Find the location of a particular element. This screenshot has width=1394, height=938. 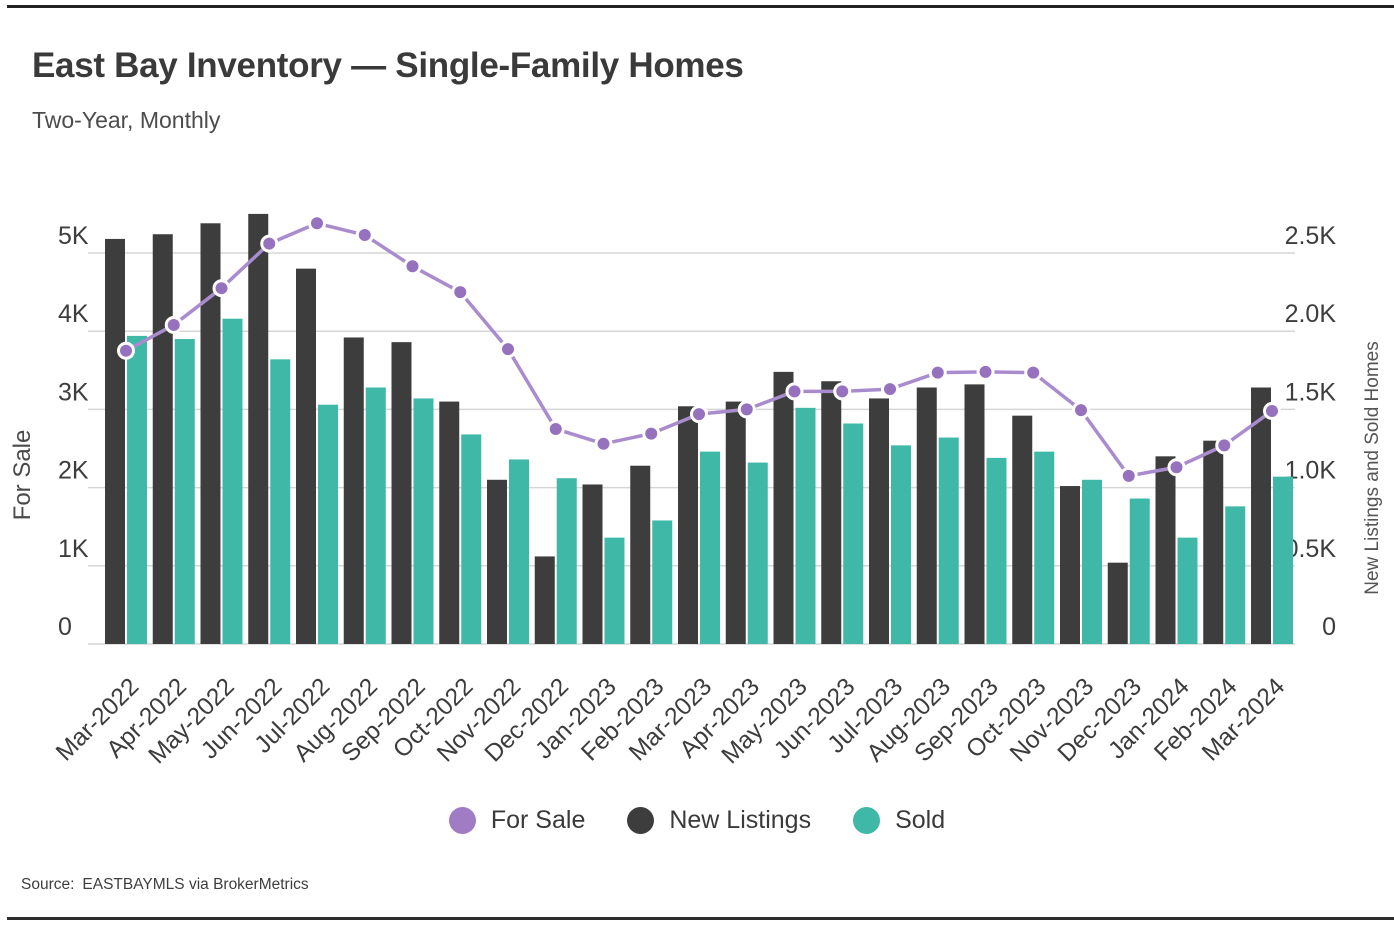

source-text: EASTBAYMLS via BrokerMetrics is located at coordinates (195, 884).